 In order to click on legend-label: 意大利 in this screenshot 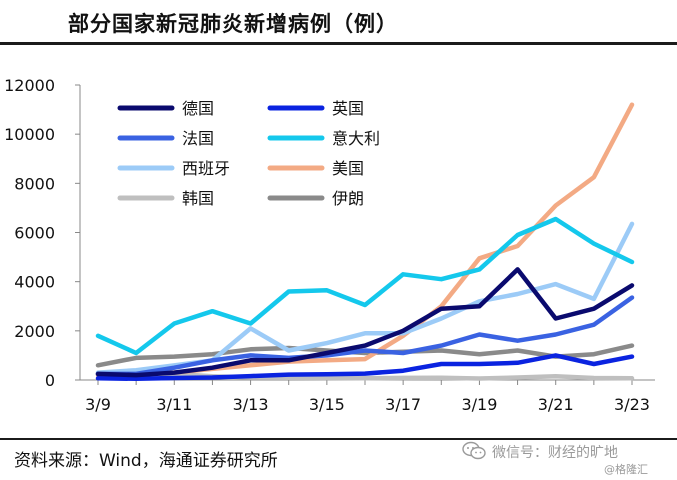, I will do `click(356, 138)`.